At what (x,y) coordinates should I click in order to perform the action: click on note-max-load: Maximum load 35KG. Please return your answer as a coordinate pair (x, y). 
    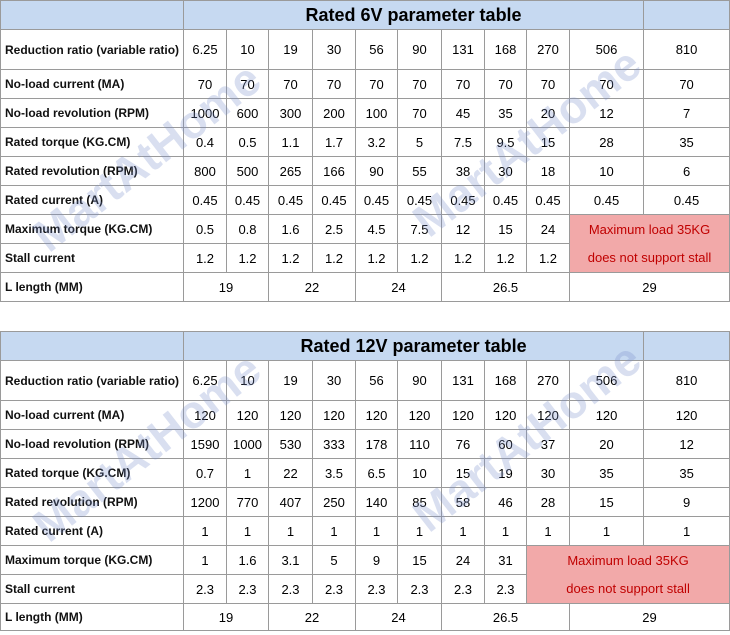
    Looking at the image, I should click on (649, 229).